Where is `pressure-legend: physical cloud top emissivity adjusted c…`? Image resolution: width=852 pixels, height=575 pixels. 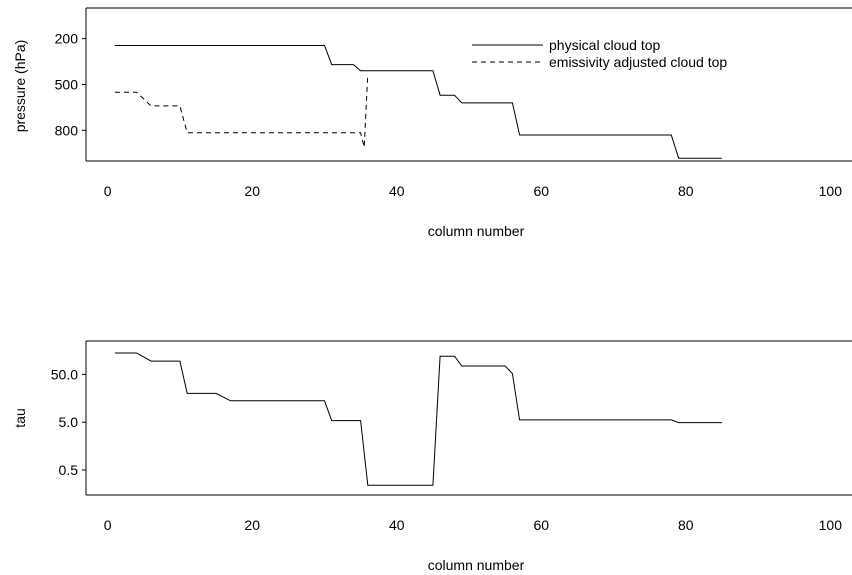
pressure-legend: physical cloud top emissivity adjusted c… is located at coordinates (599, 53).